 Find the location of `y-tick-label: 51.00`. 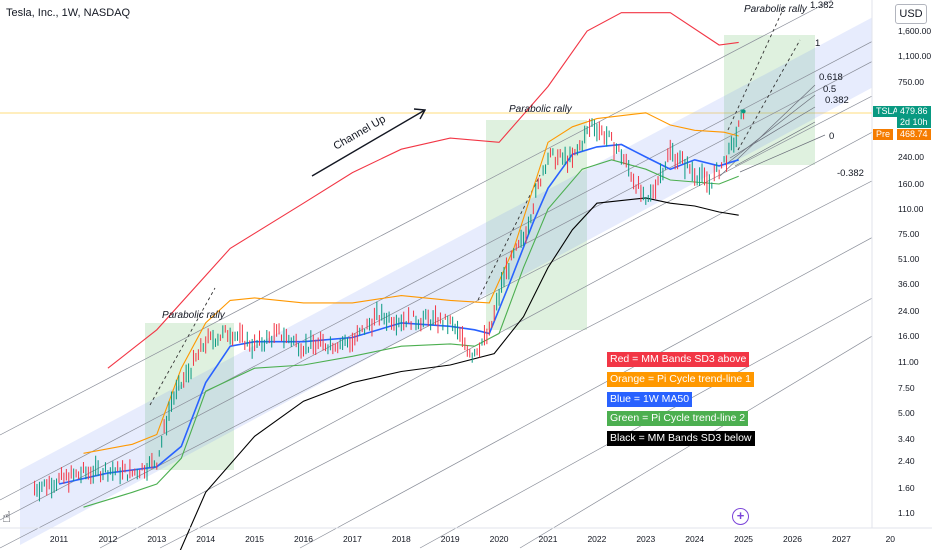

y-tick-label: 51.00 is located at coordinates (909, 259).